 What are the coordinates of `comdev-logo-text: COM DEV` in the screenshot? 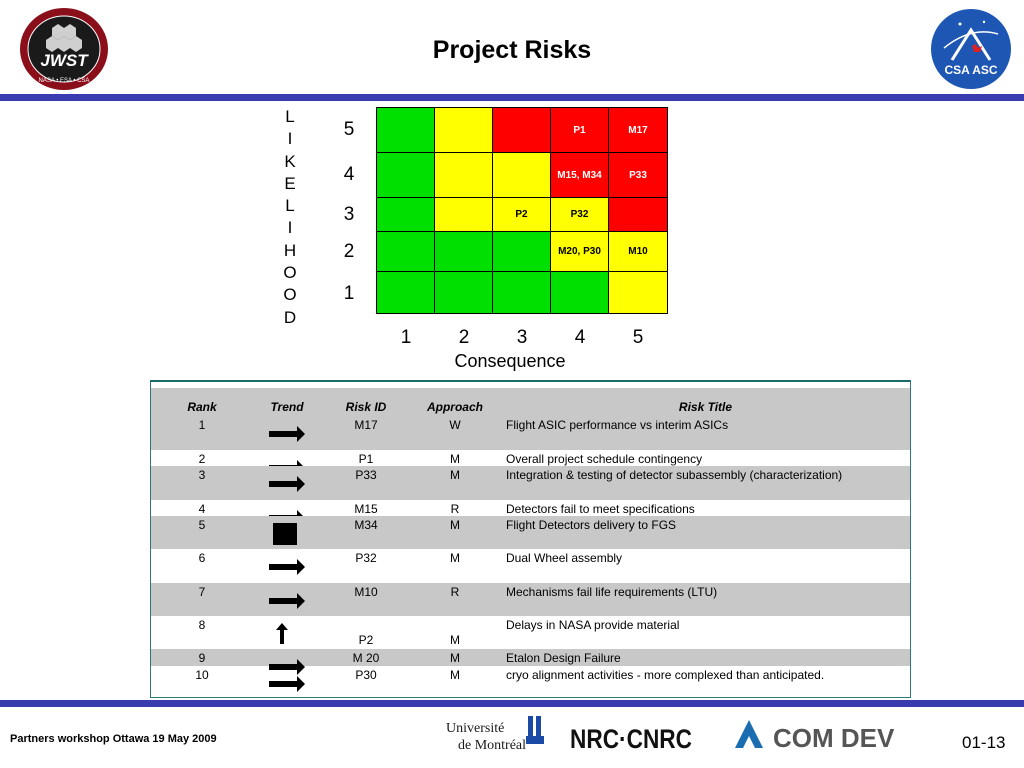 It's located at (834, 737).